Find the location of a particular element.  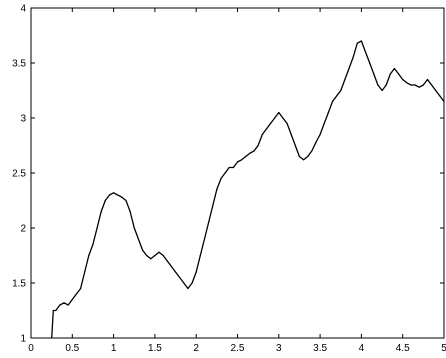

y-tick-label: 2 is located at coordinates (23, 229).